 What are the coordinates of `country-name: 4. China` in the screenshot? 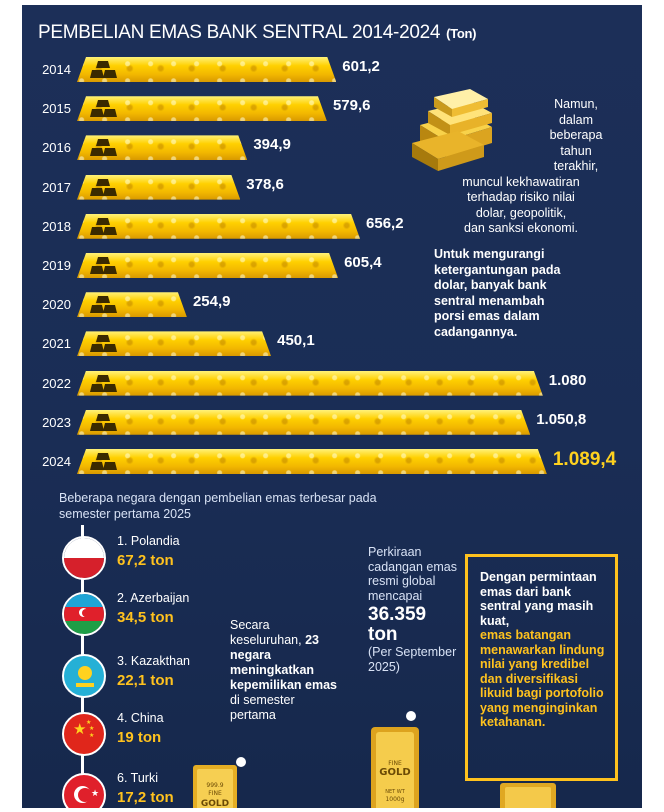 It's located at (140, 718).